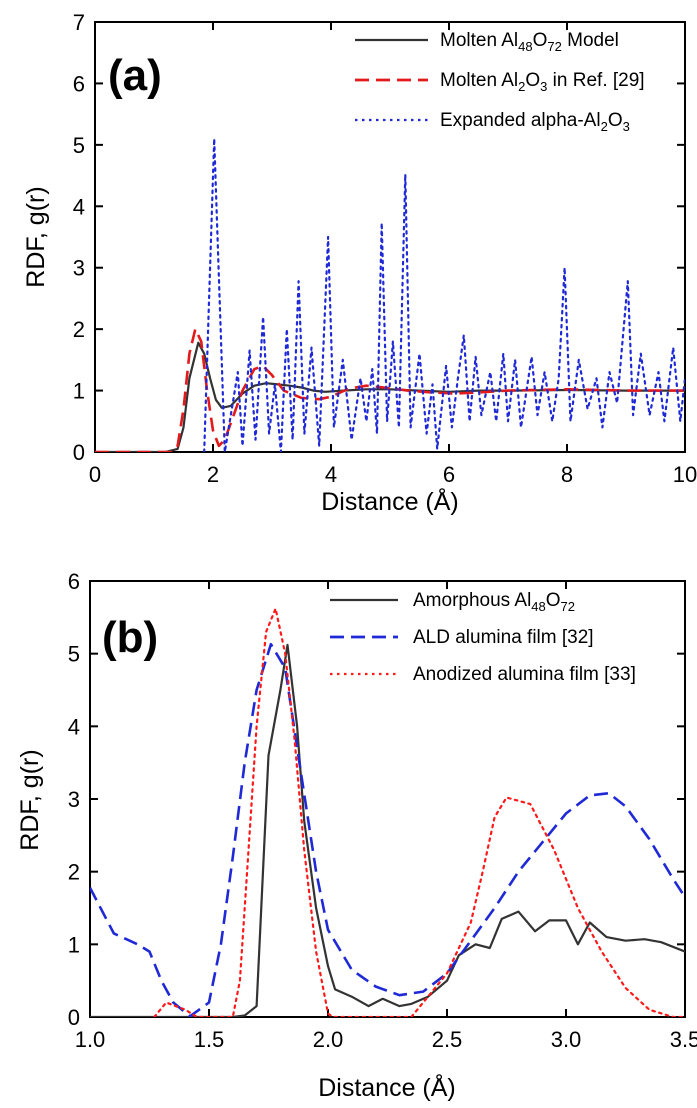  What do you see at coordinates (135, 75) in the screenshot?
I see `panel-label-a: (a)` at bounding box center [135, 75].